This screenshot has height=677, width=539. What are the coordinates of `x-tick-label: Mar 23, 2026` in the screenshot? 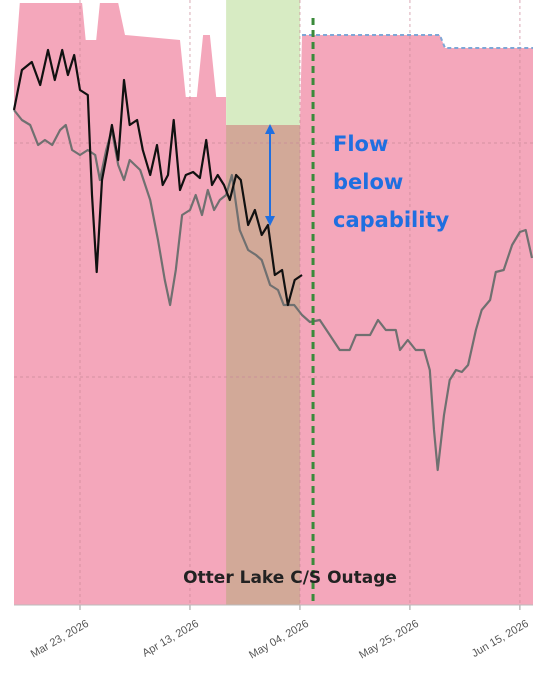 It's located at (60, 639).